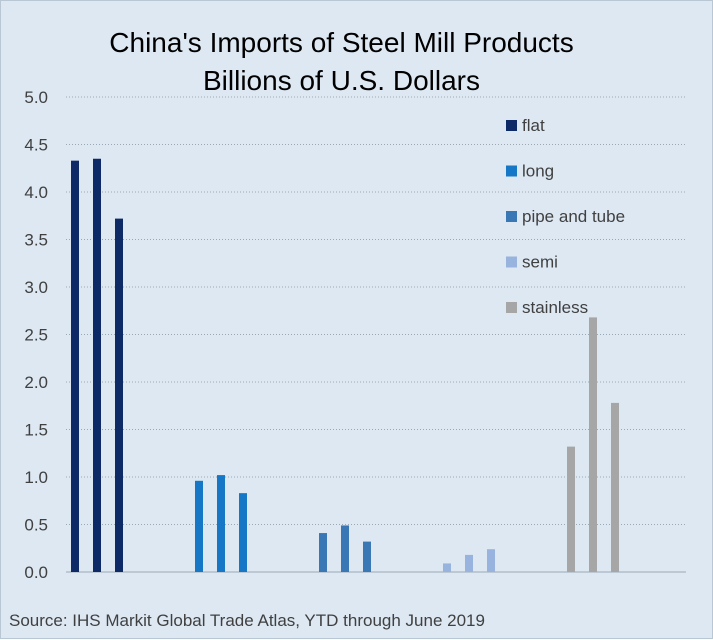  What do you see at coordinates (540, 262) in the screenshot?
I see `legend-label: semi` at bounding box center [540, 262].